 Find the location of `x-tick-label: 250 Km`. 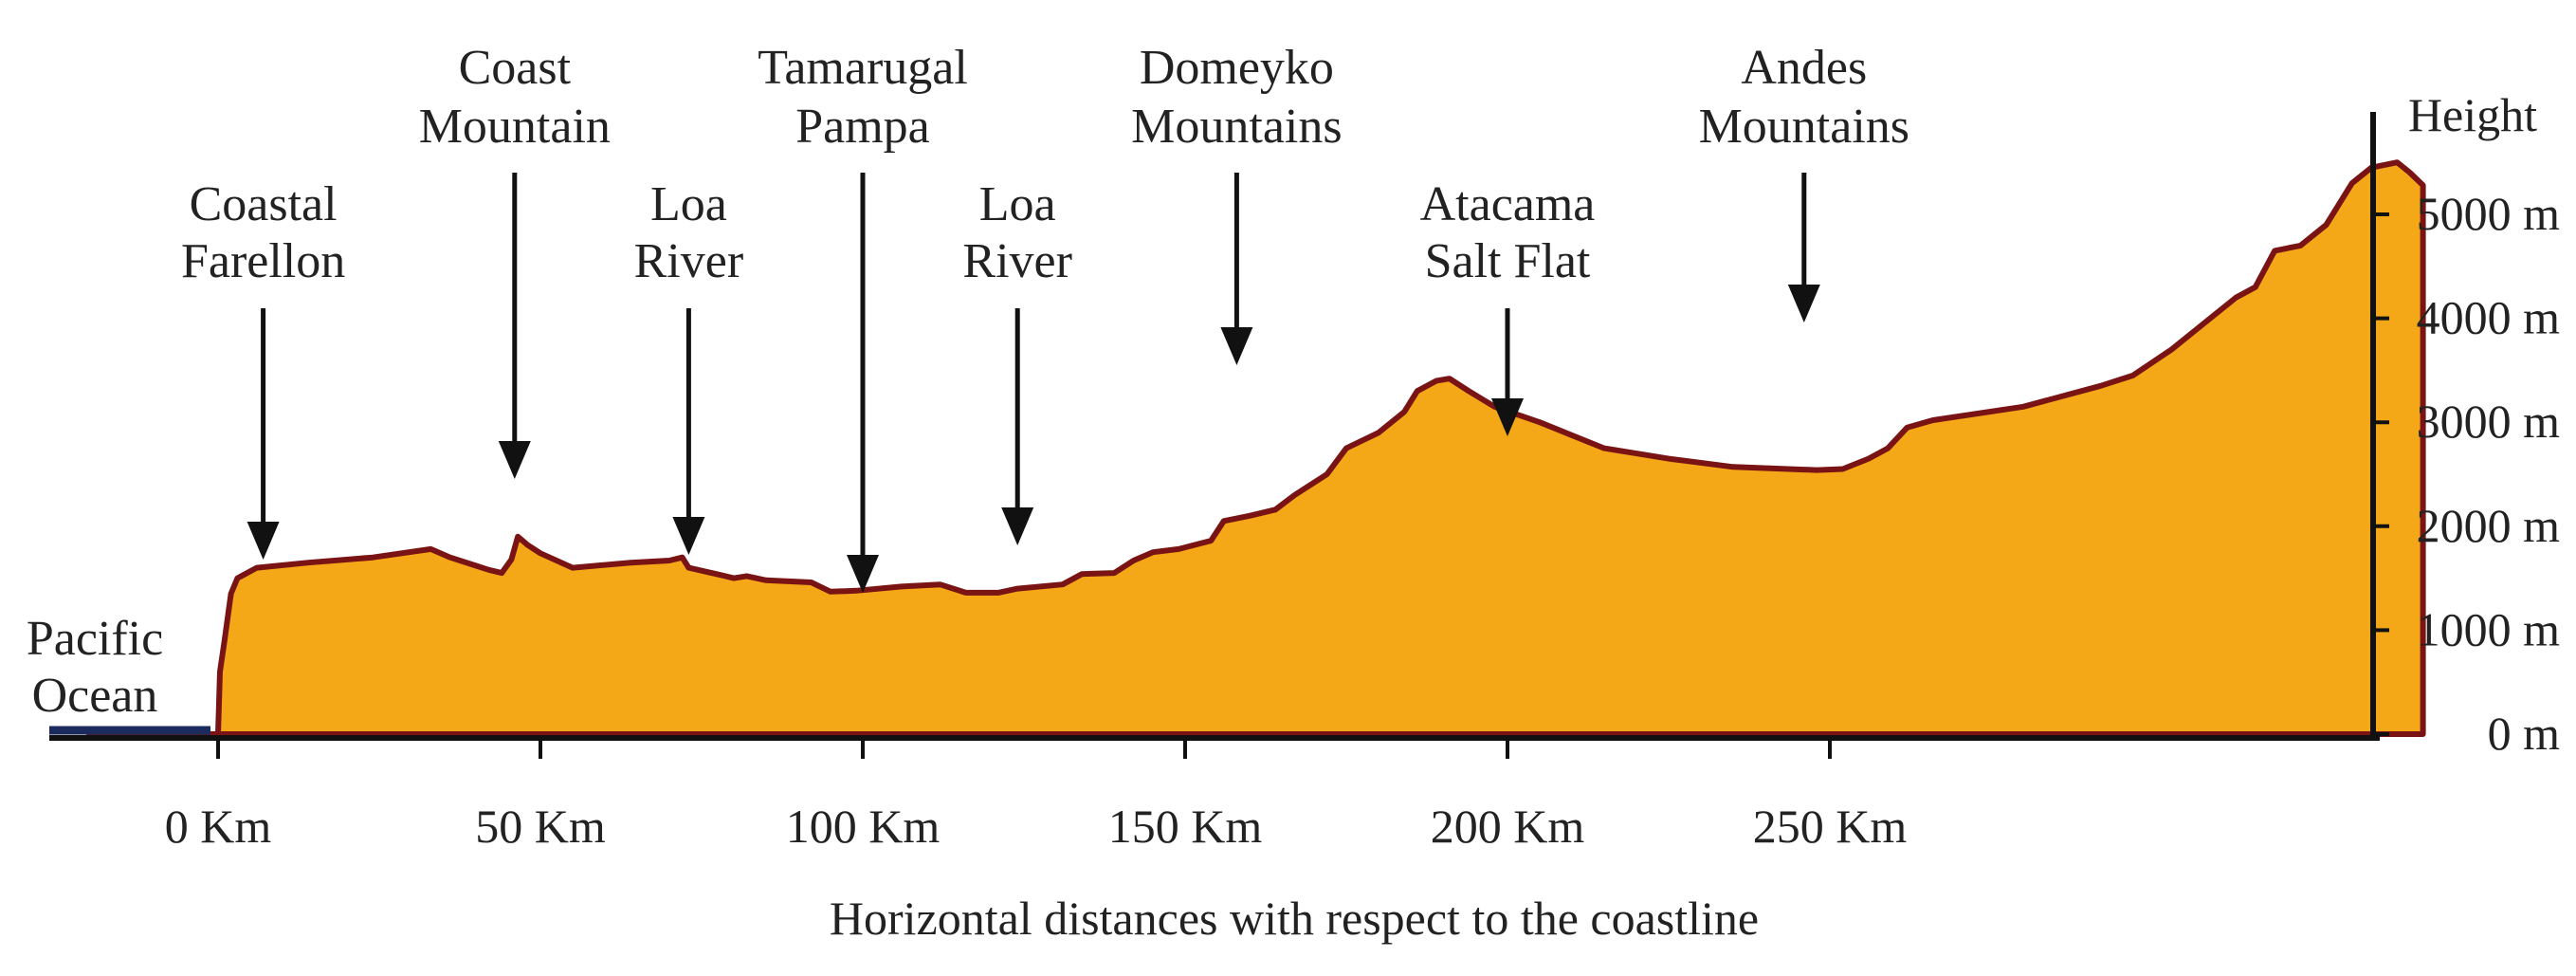

x-tick-label: 250 Km is located at coordinates (1830, 827).